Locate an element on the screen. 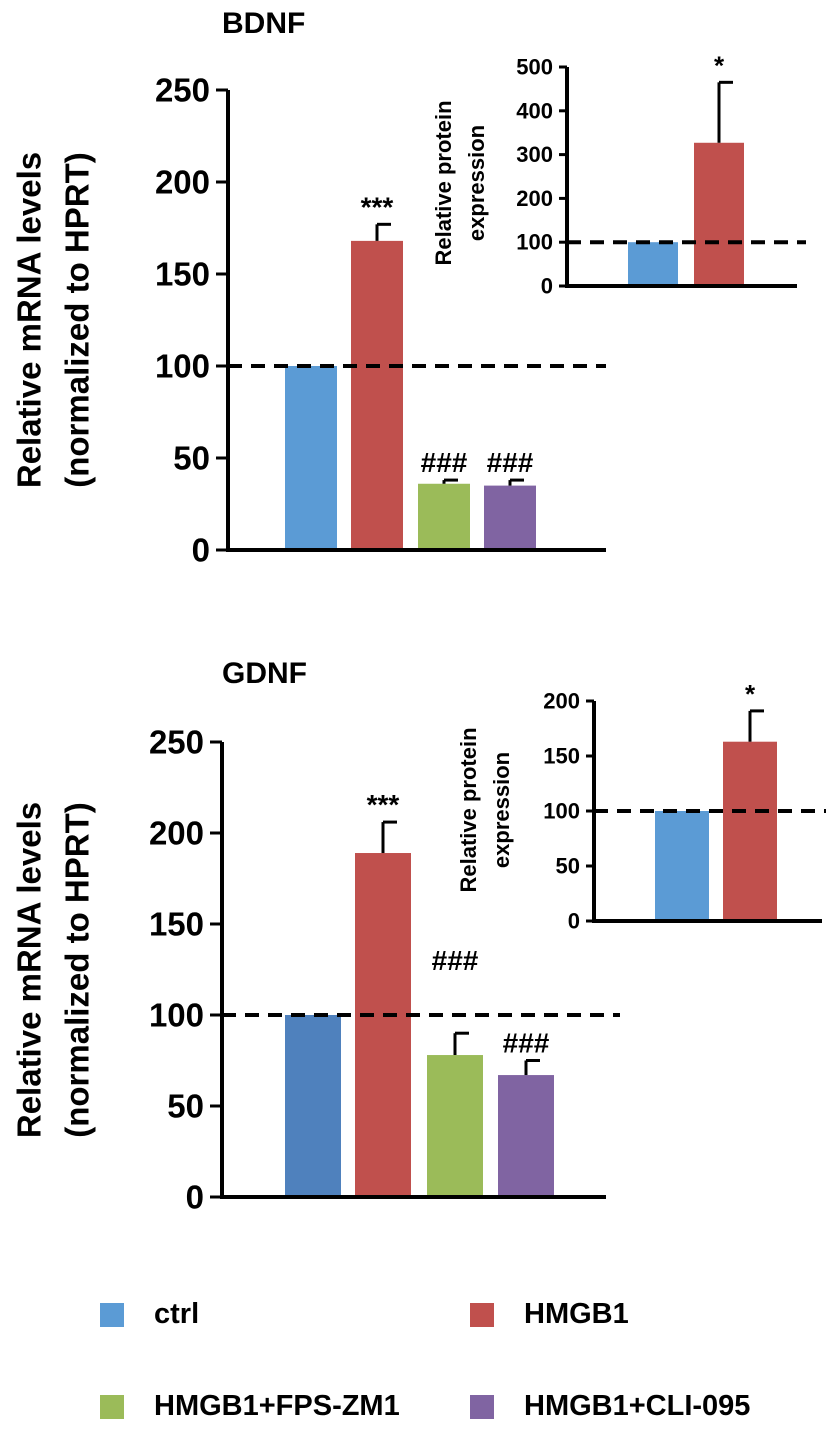  legend-item-fps: HMGB1+FPS-ZM1 is located at coordinates (250, 1406).